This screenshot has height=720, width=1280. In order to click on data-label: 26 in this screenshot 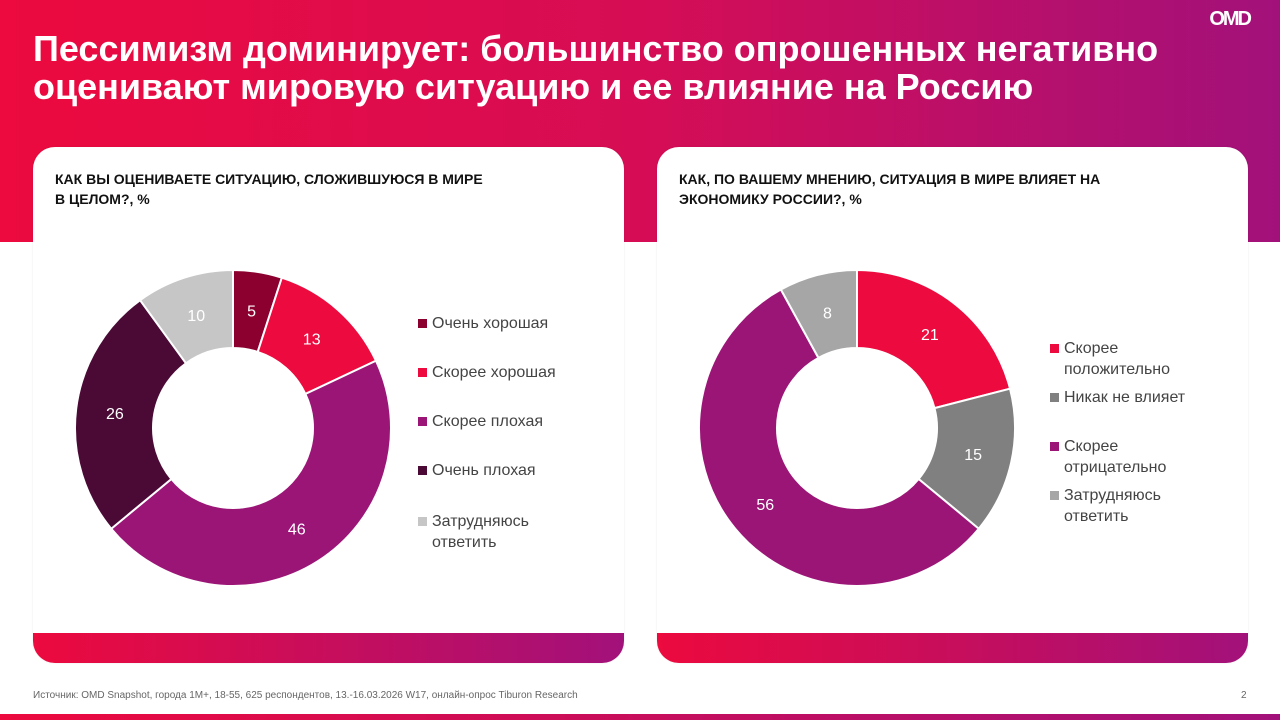, I will do `click(115, 414)`.